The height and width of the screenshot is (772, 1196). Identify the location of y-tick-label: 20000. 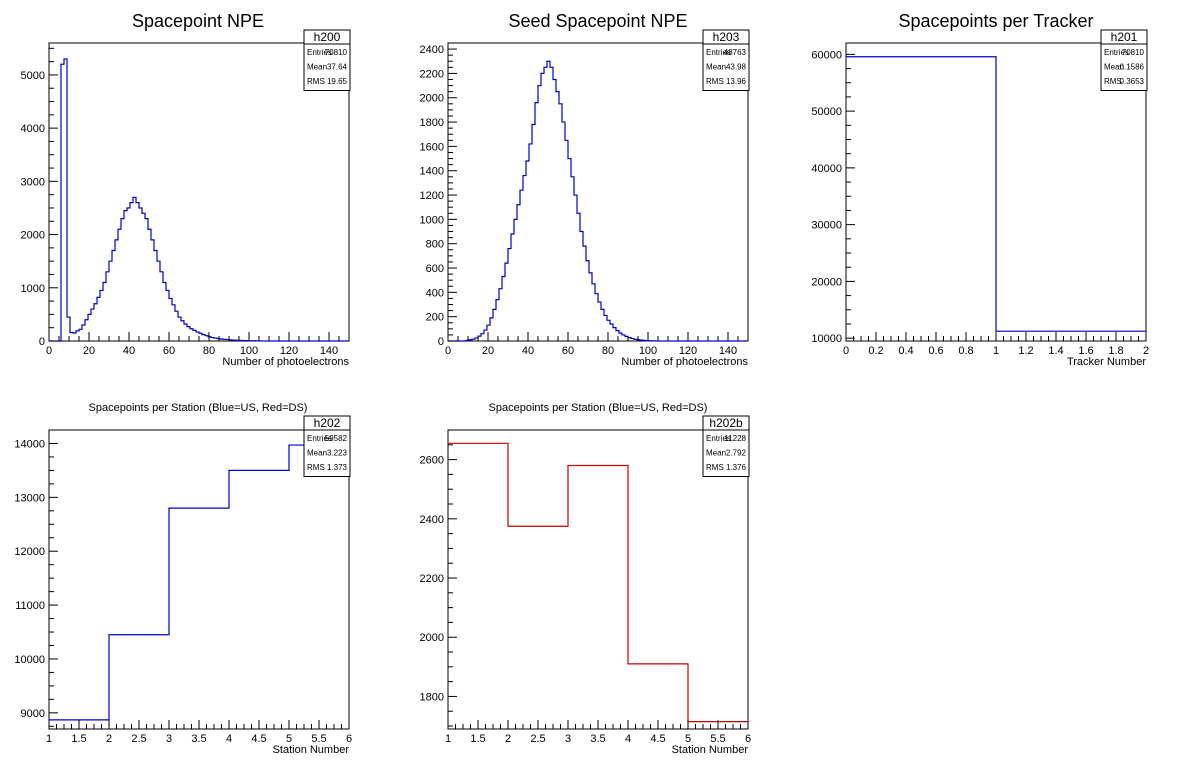
(826, 282).